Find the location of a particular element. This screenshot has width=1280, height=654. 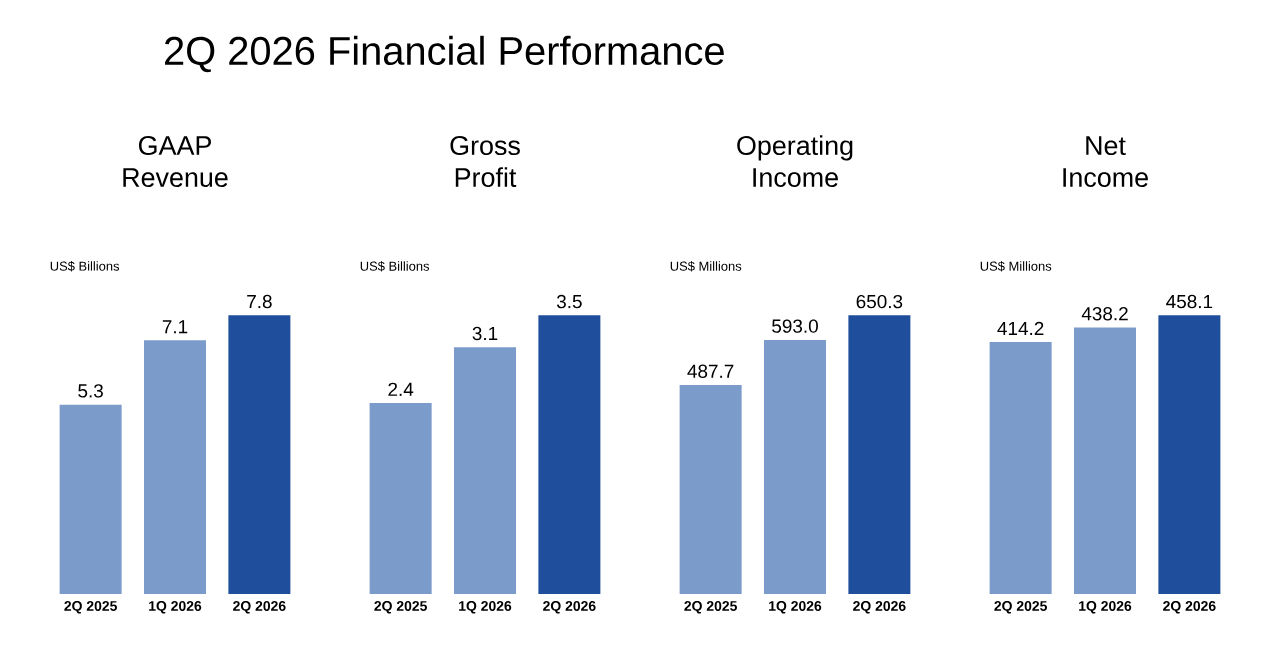

data-label: 5.3 is located at coordinates (90, 391).